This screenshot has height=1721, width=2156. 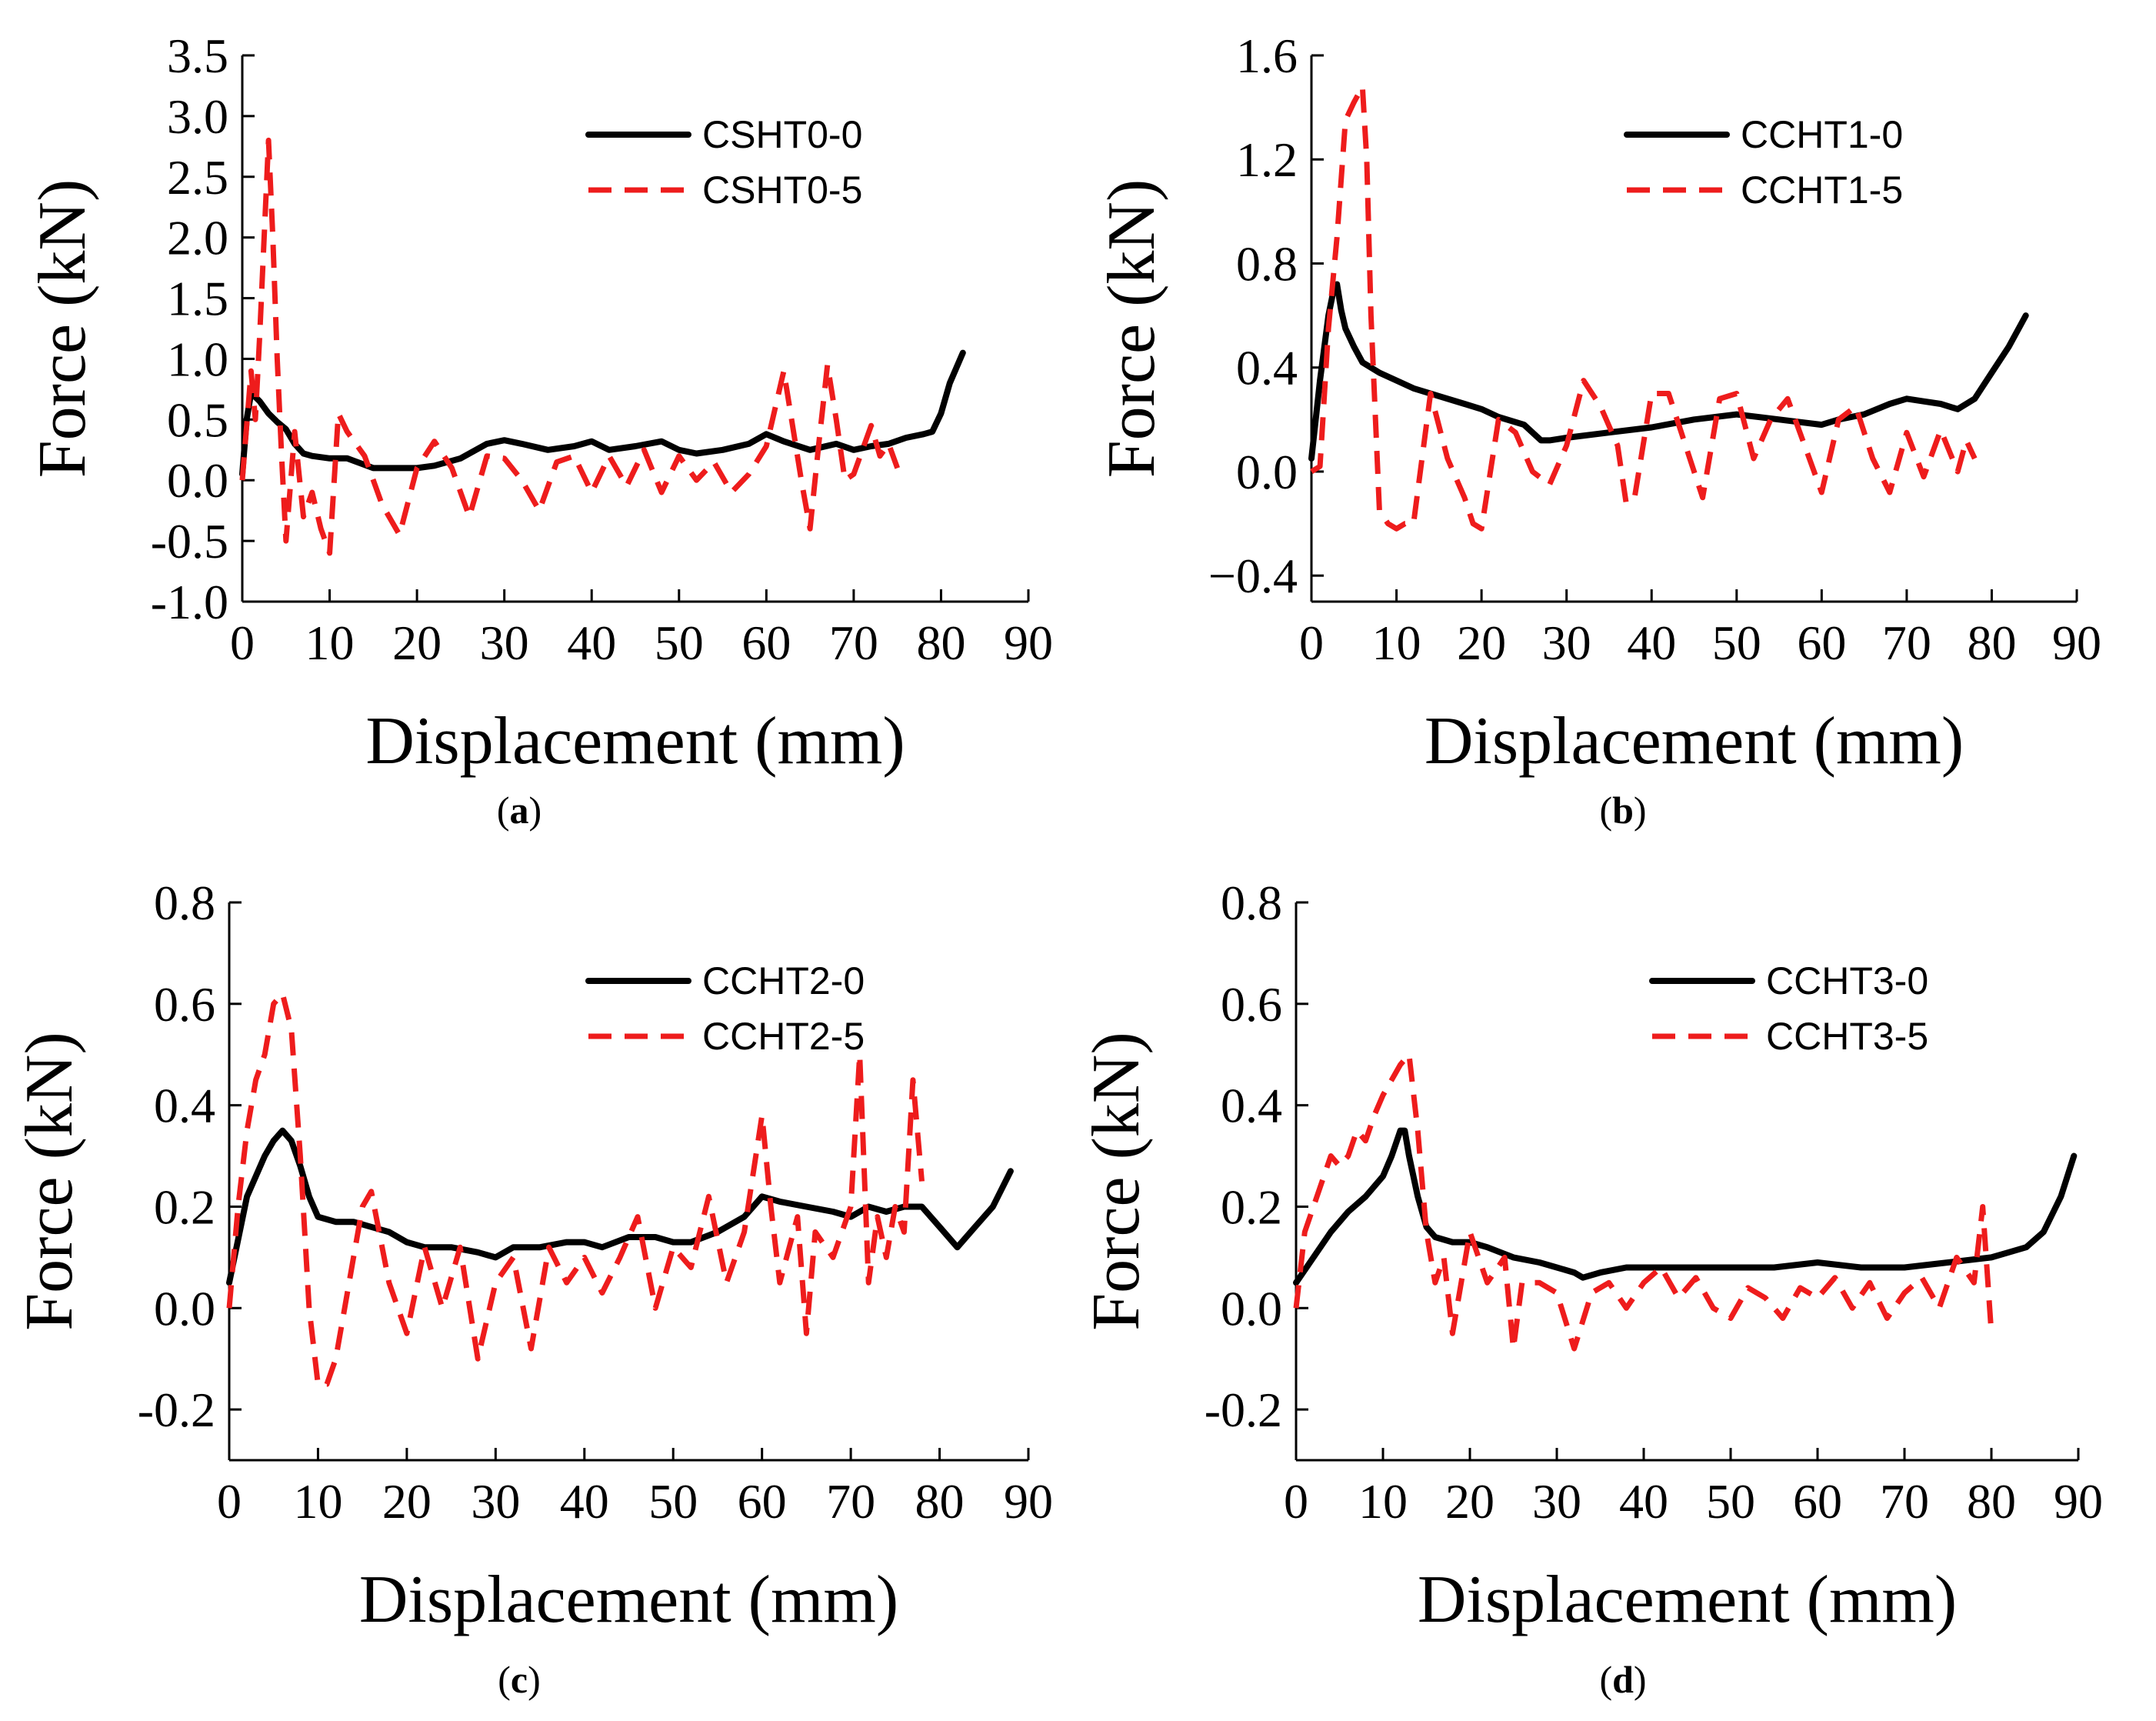 I want to click on legend: CSHT0-0 CSHT0-5, so click(x=724, y=163).